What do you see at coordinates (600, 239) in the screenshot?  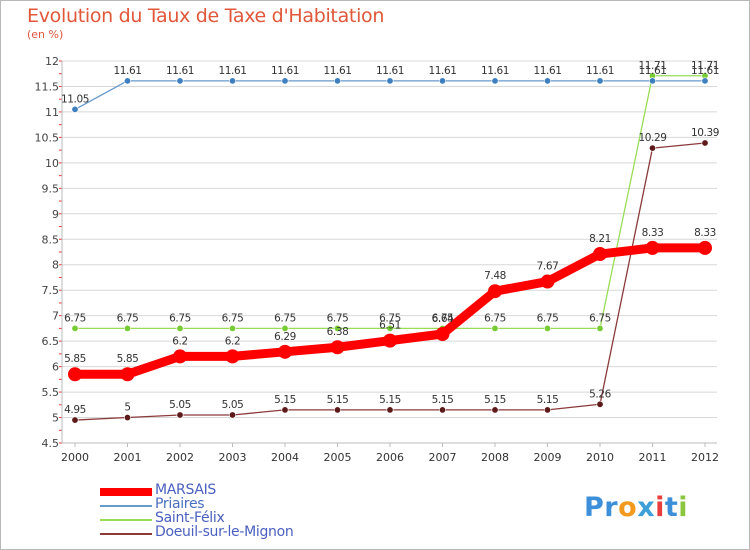 I see `data-label: 8.21` at bounding box center [600, 239].